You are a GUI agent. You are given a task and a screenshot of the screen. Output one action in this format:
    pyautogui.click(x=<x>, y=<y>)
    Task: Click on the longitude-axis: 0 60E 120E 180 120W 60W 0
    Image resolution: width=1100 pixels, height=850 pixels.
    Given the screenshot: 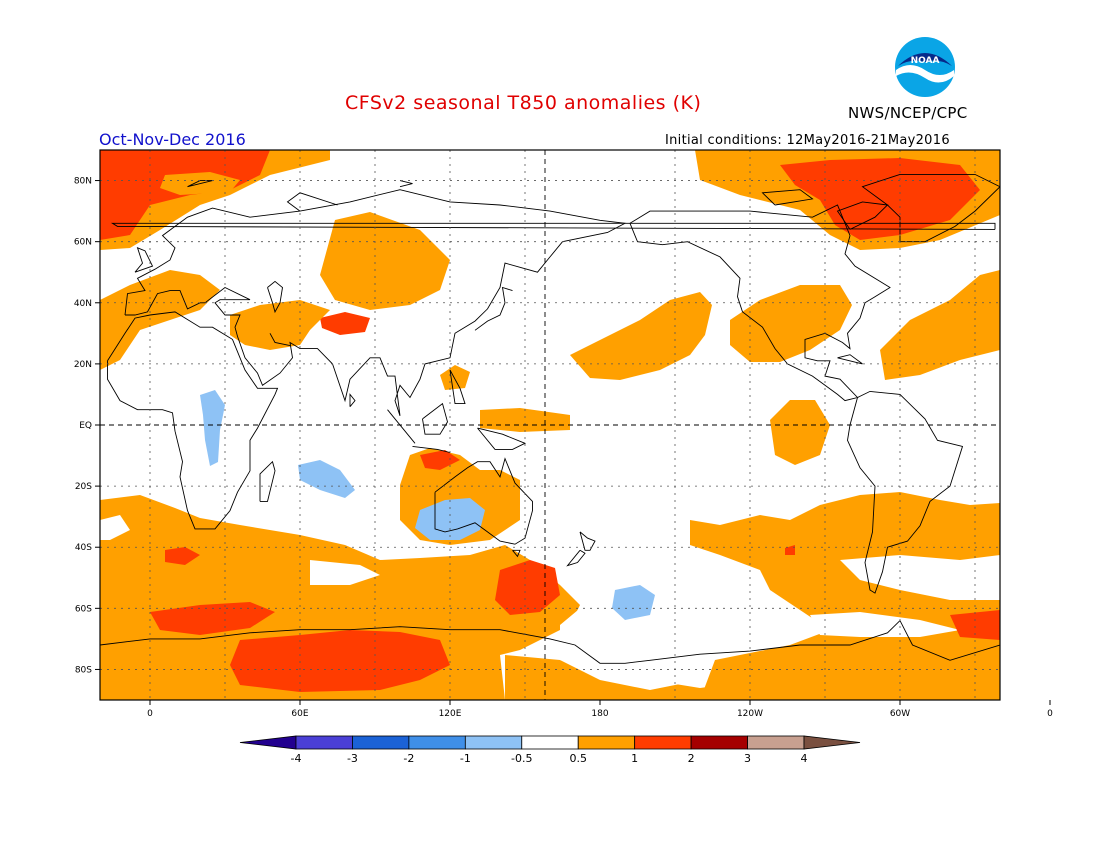 What is the action you would take?
    pyautogui.click(x=600, y=709)
    